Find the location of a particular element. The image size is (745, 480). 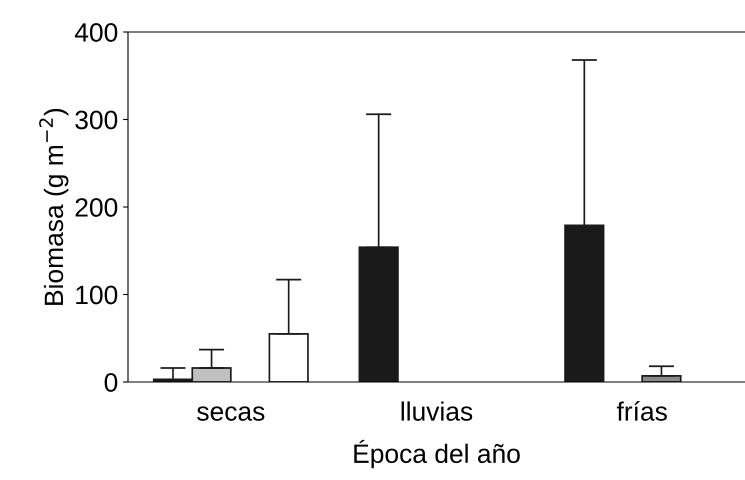

y-tick-label: 200 is located at coordinates (97, 207).